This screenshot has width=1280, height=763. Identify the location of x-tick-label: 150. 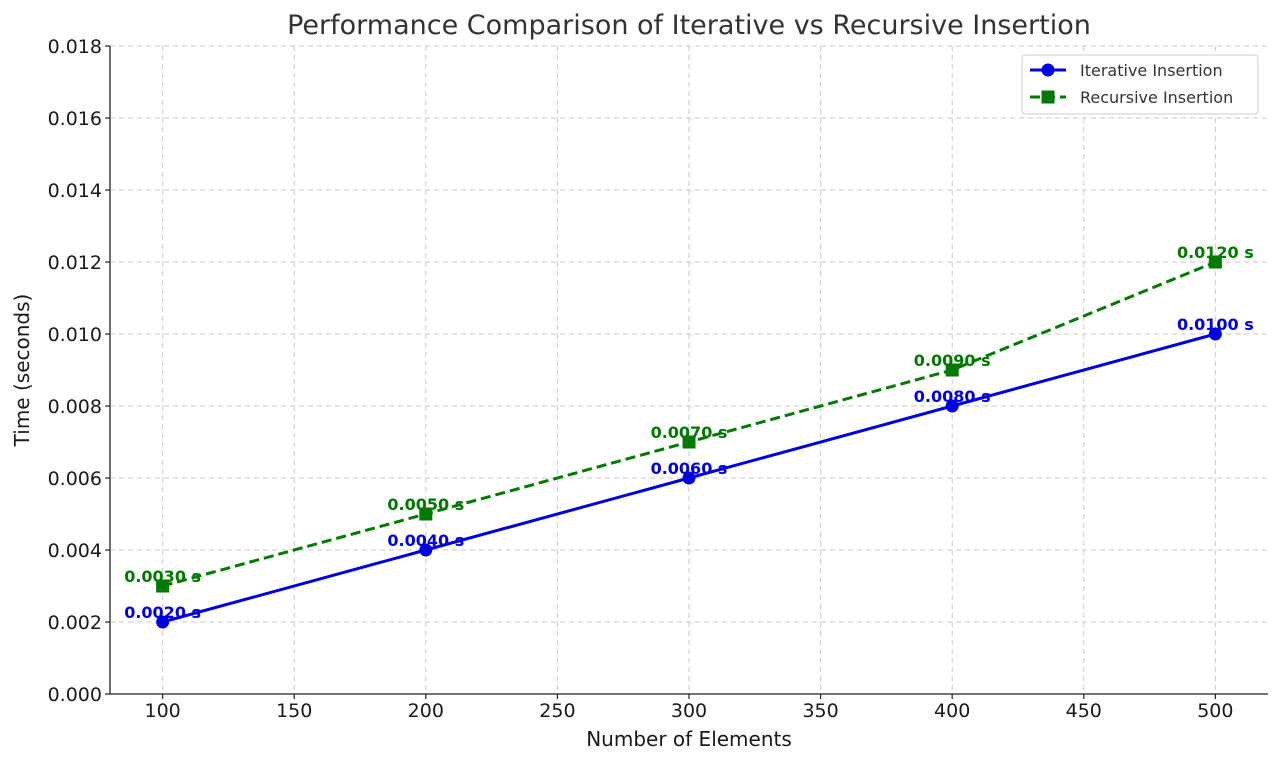
(294, 711).